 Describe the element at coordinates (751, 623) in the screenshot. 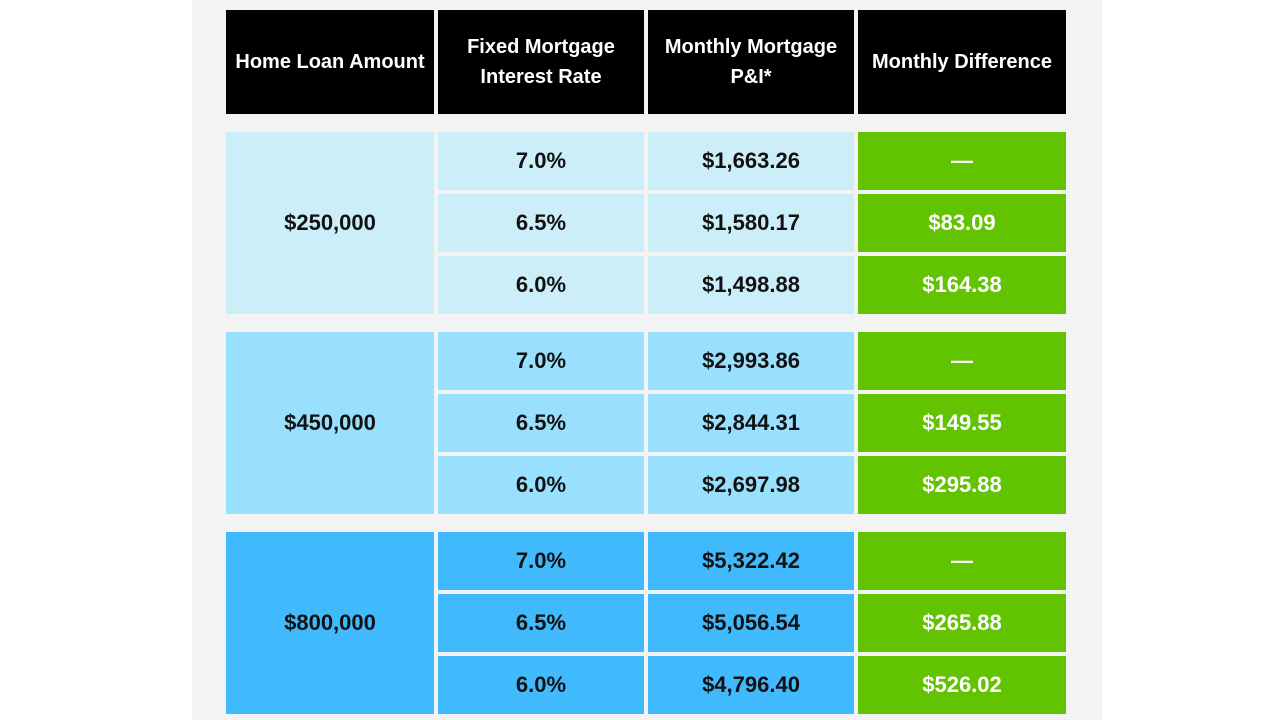

I see `payment-cell: $5,056.54` at that location.